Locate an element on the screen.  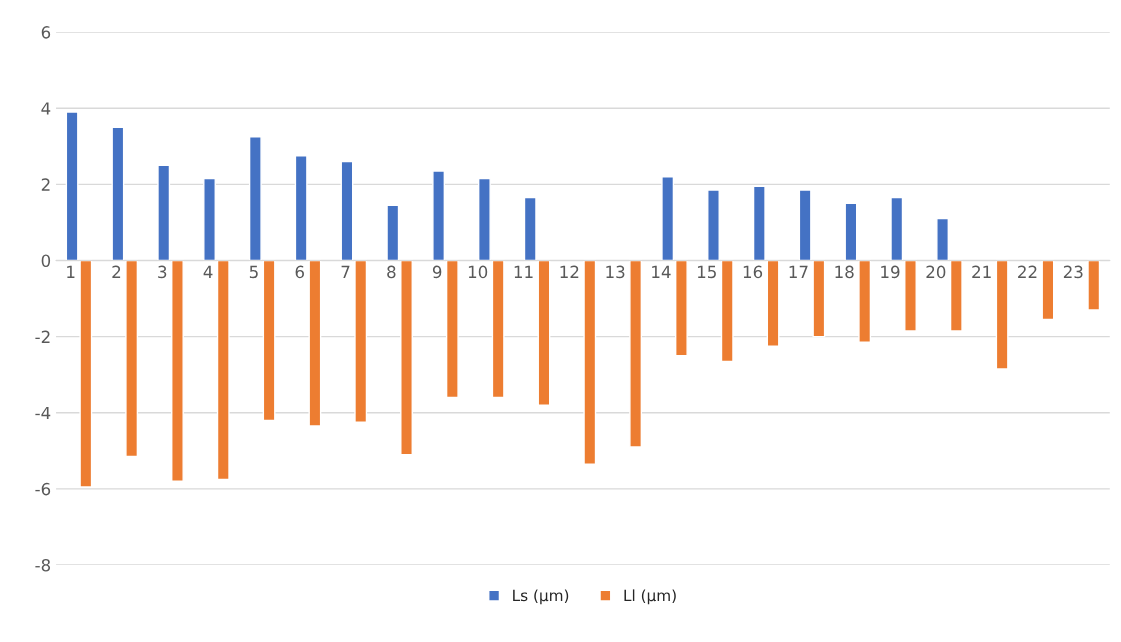
x-tick-label: 13 is located at coordinates (615, 272).